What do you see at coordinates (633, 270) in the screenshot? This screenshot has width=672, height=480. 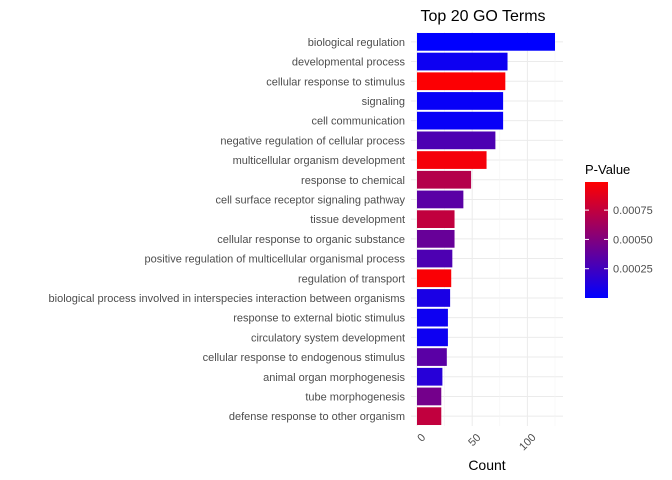 I see `legend-tick-label: 0.00025` at bounding box center [633, 270].